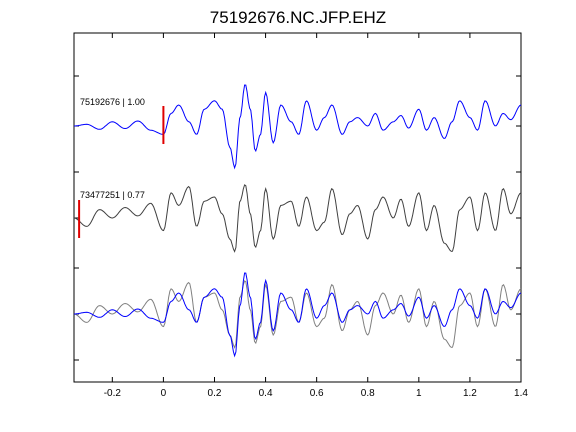 The width and height of the screenshot is (576, 432). I want to click on overlay-line-secondary, so click(297, 314).